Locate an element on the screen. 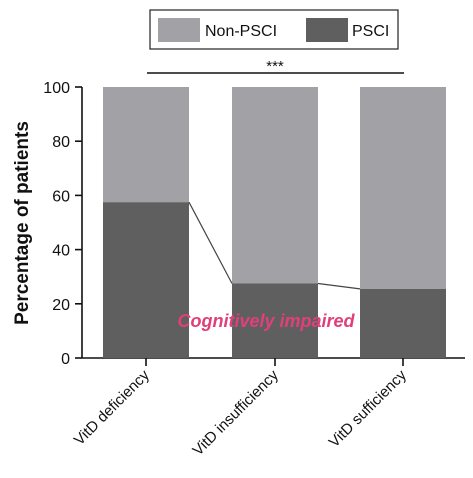 The height and width of the screenshot is (478, 473). y-tick-label: 0 is located at coordinates (65, 359).